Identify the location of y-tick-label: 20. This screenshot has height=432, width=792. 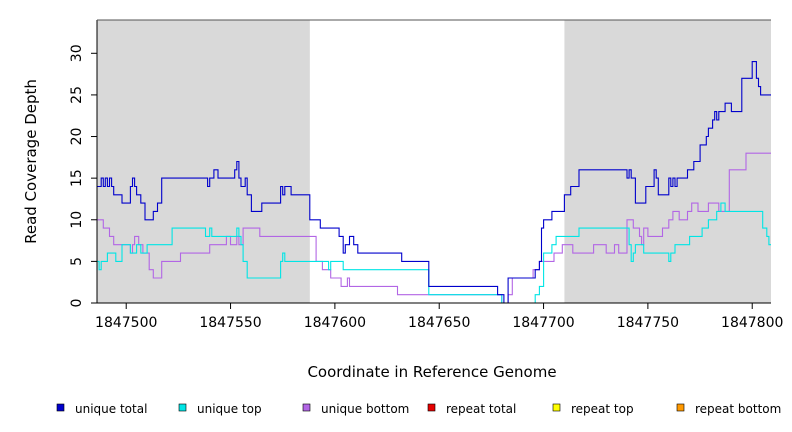
(77, 137).